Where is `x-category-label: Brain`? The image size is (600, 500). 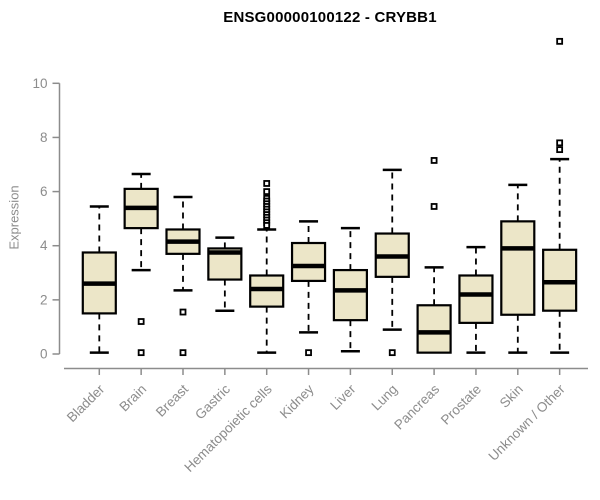 x-category-label: Brain is located at coordinates (132, 398).